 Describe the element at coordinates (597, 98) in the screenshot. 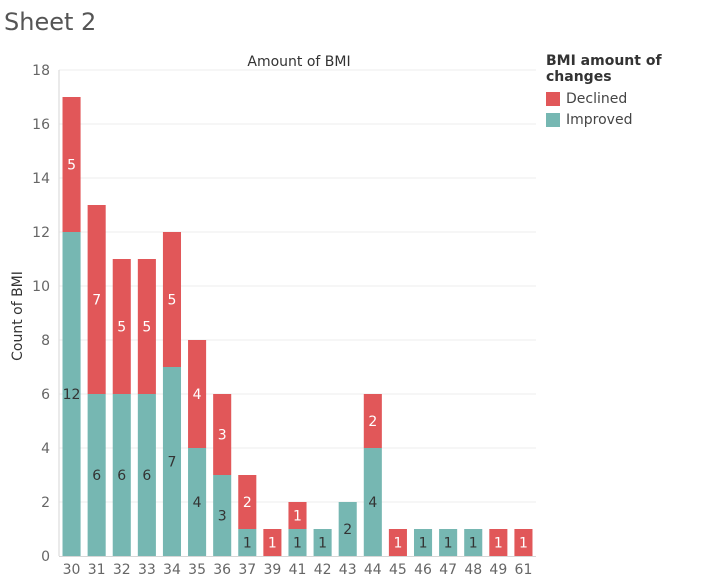

I see `legend-label-declined: Declined` at that location.